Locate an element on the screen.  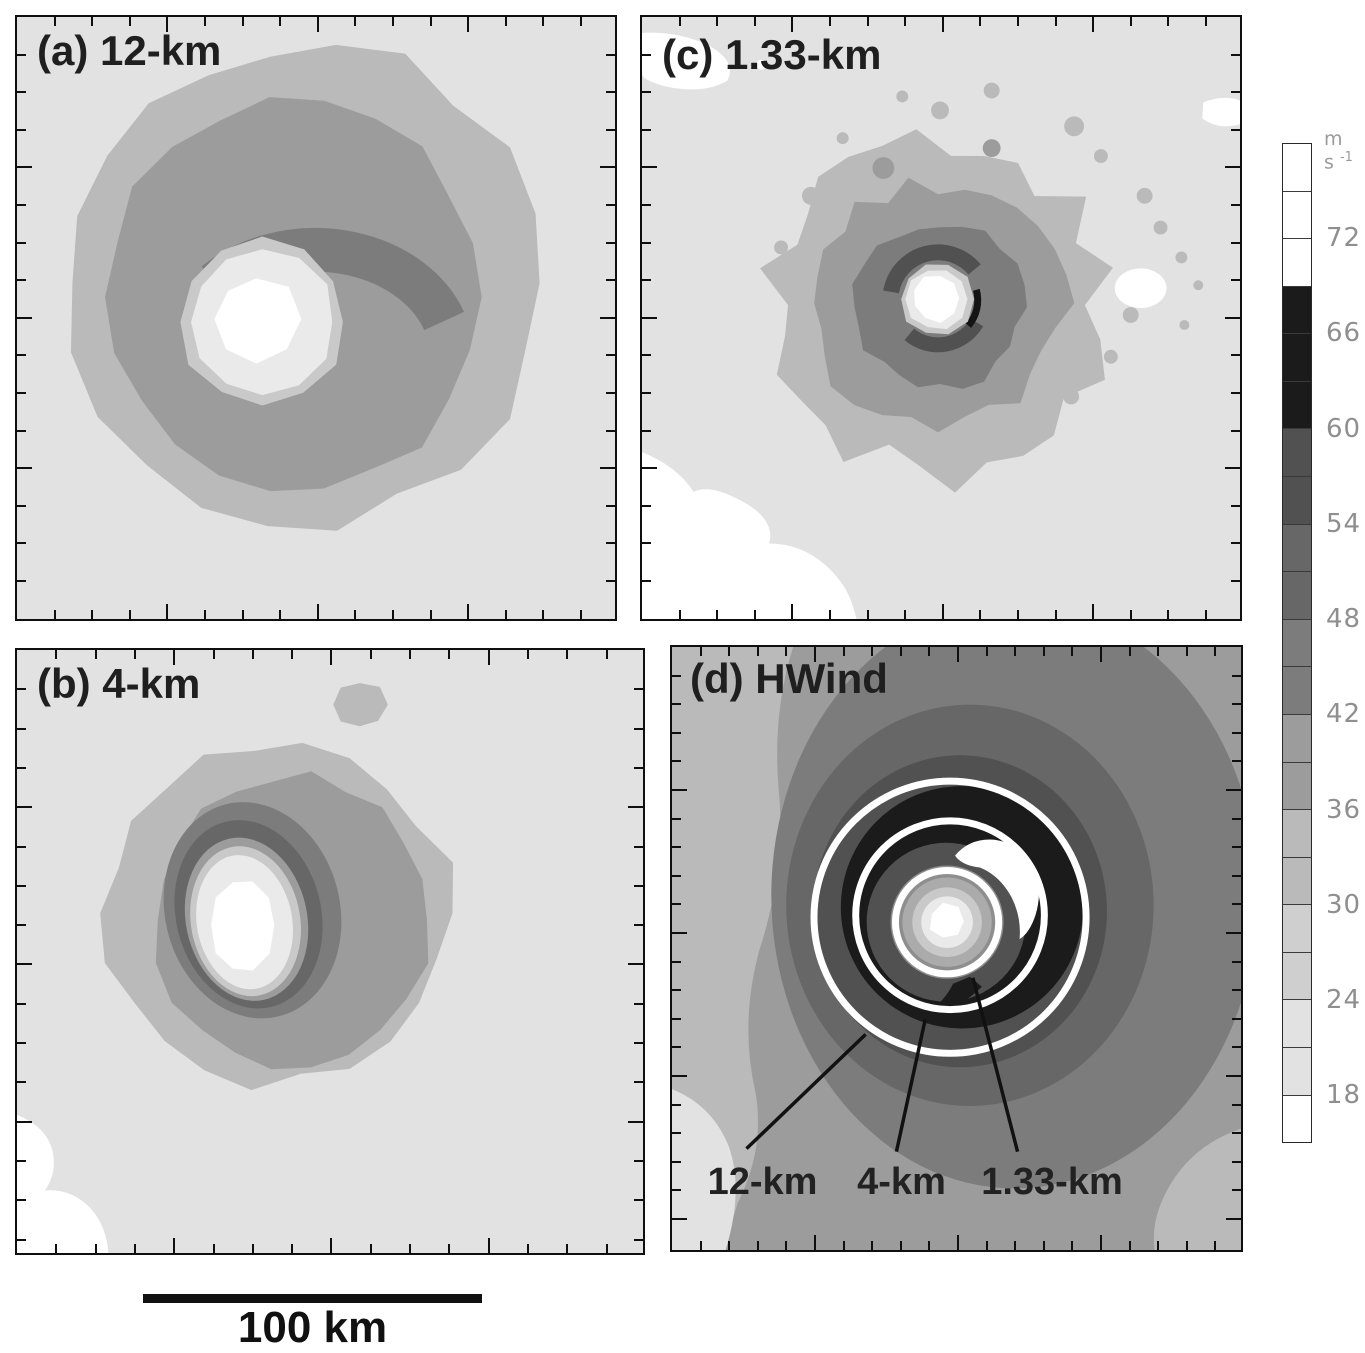
annotation-12km: 12-km is located at coordinates (762, 1182).